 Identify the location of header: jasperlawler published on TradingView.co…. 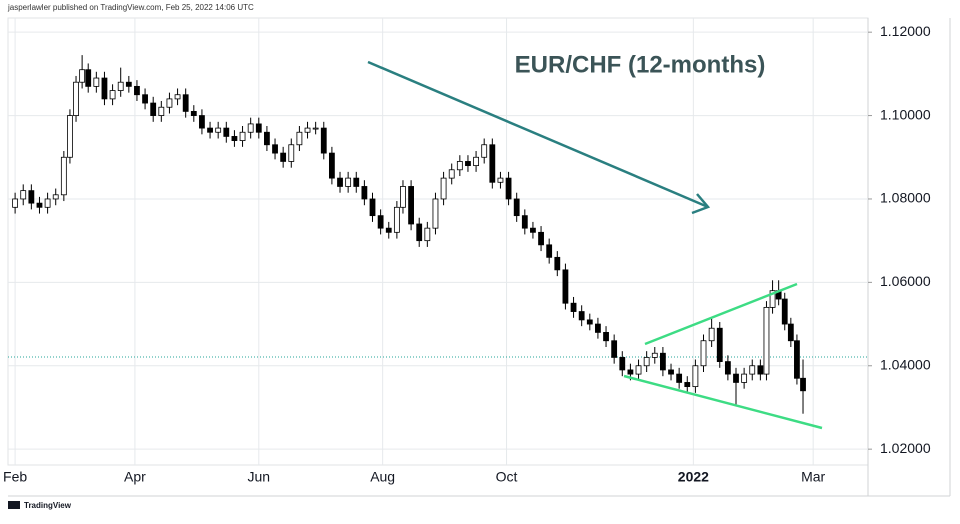
(130, 7).